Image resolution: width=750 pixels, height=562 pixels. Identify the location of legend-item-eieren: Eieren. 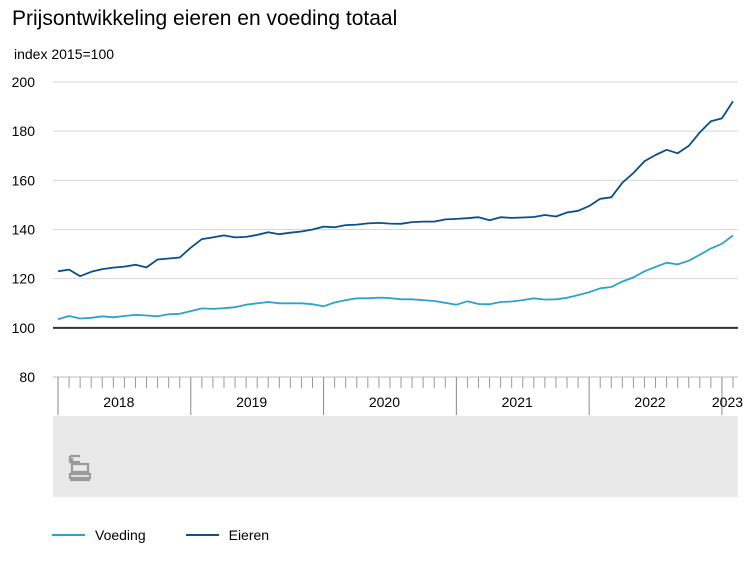
(227, 535).